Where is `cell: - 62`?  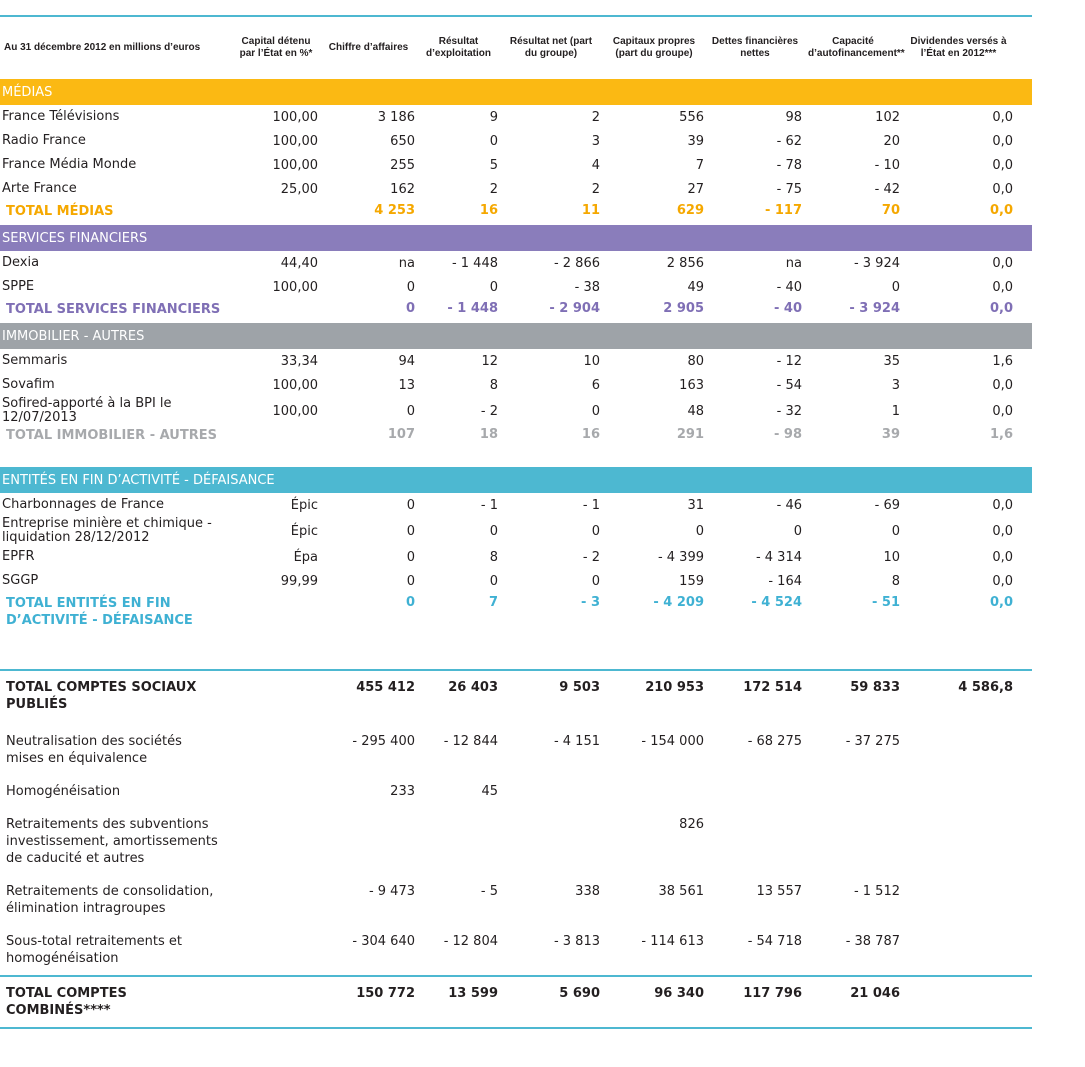 cell: - 62 is located at coordinates (789, 141).